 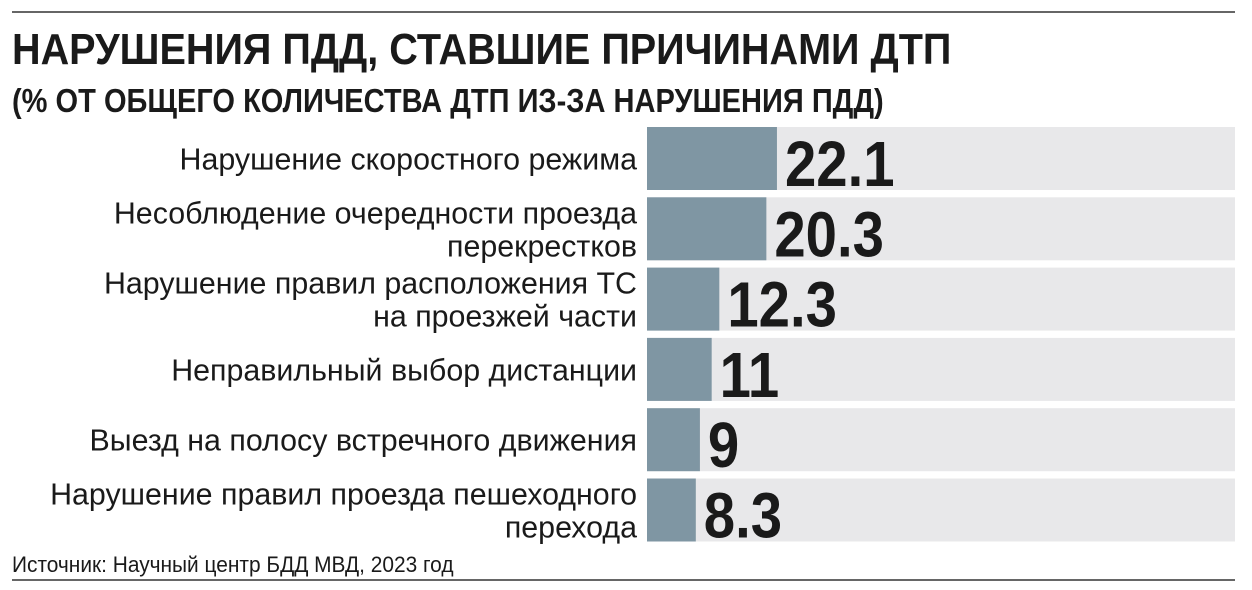 I want to click on category-label: Нарушение скоростного режима, so click(x=409, y=158).